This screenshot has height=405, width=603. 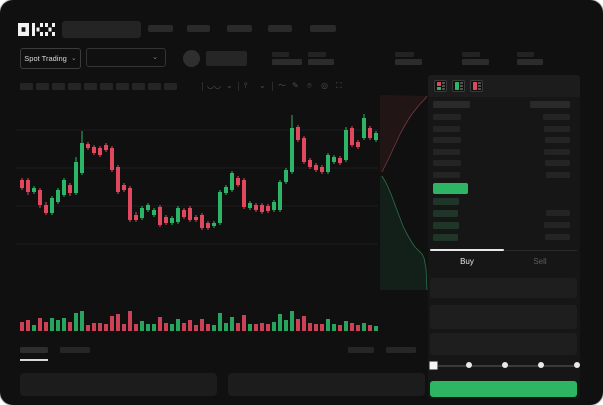 What do you see at coordinates (433, 365) in the screenshot?
I see `slider-handle` at bounding box center [433, 365].